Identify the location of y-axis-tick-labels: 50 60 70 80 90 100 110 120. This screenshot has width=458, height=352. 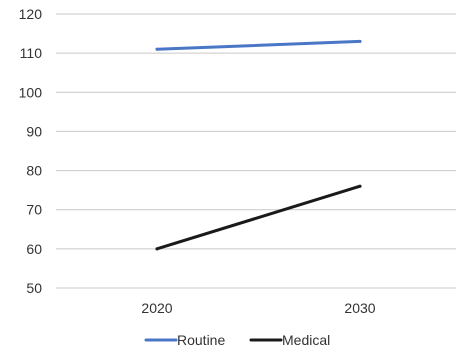
(31, 151).